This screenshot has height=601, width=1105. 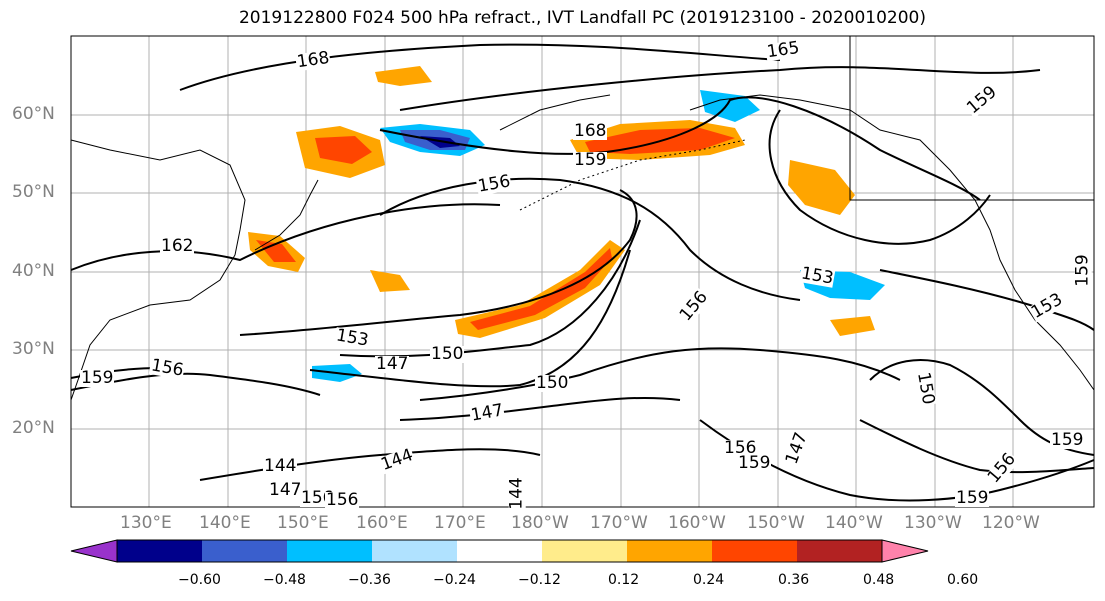 I want to click on lon-label: 180°W, so click(x=540, y=523).